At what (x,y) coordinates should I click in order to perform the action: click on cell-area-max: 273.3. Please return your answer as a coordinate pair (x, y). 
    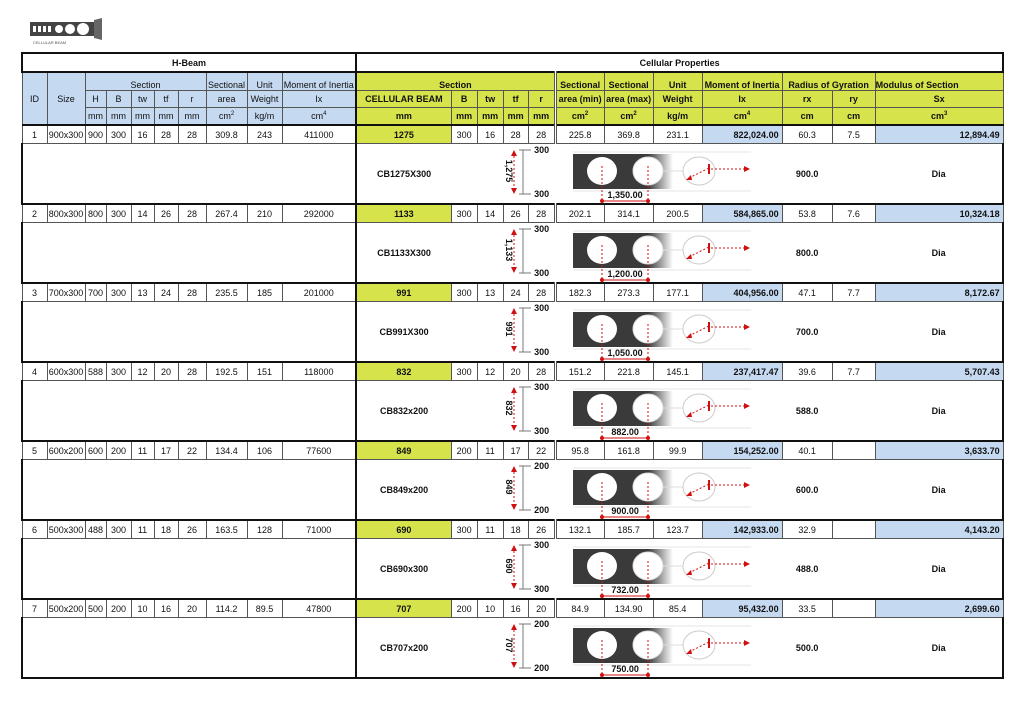
    Looking at the image, I should click on (628, 292).